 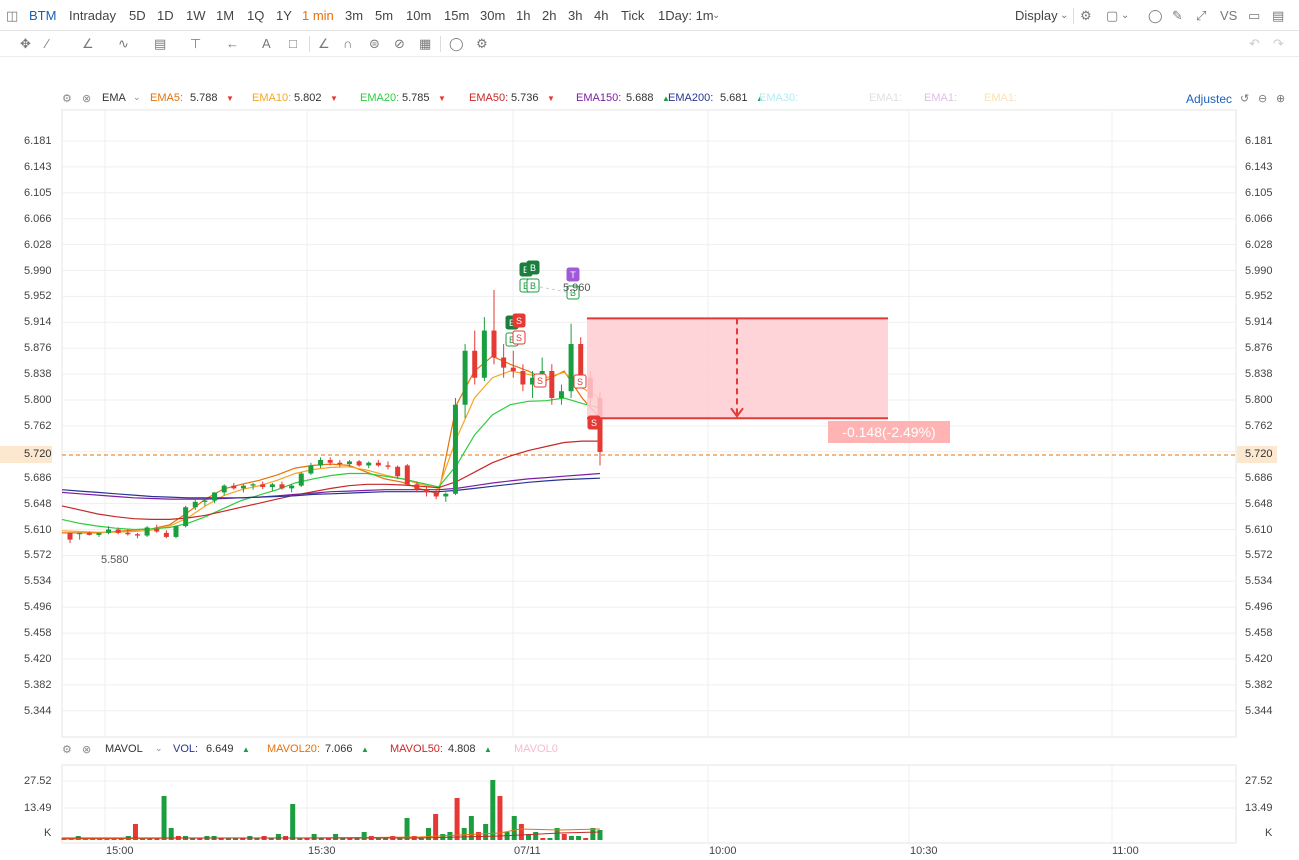 What do you see at coordinates (47, 43) in the screenshot?
I see `trendline-icon: ∕` at bounding box center [47, 43].